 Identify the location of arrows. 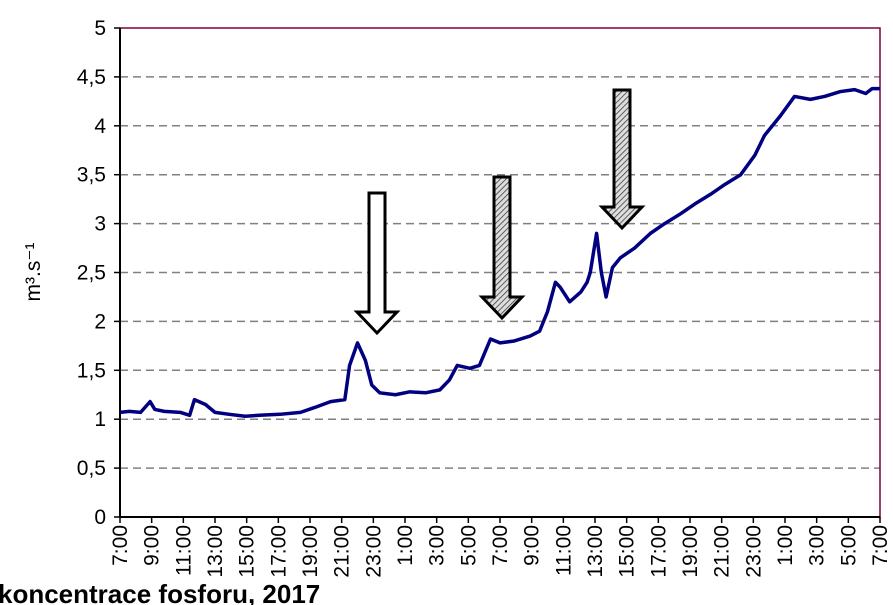
(499, 212).